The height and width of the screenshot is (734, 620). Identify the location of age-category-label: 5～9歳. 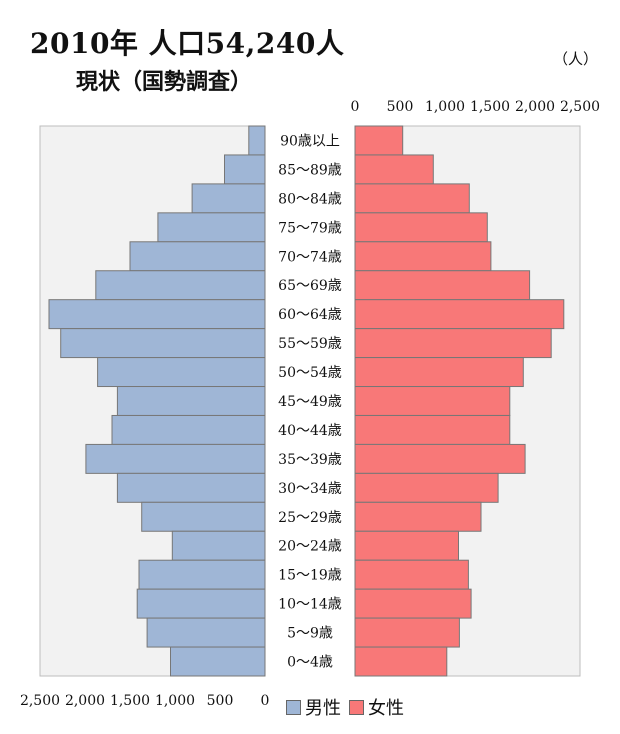
(310, 634).